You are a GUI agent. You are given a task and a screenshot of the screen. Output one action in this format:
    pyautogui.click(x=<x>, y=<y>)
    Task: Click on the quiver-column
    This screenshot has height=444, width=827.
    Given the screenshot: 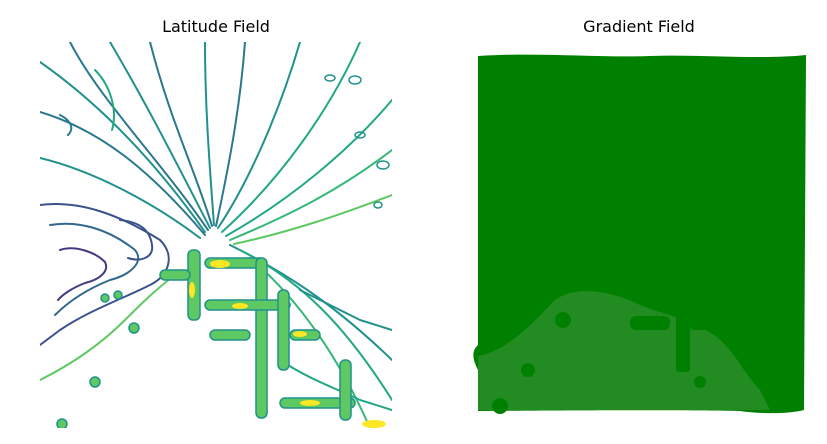 What is the action you would take?
    pyautogui.click(x=683, y=317)
    